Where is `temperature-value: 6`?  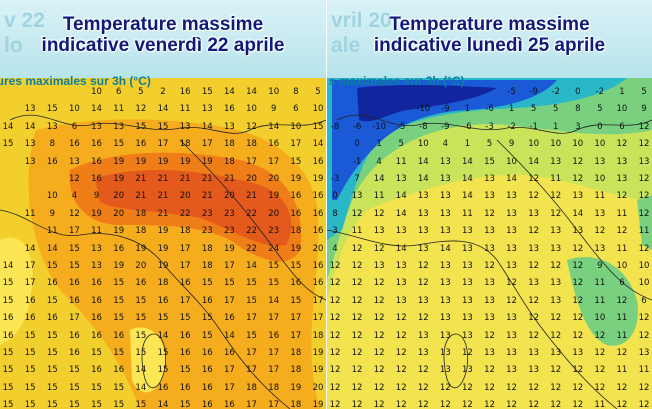 temperature-value: 6 is located at coordinates (622, 126).